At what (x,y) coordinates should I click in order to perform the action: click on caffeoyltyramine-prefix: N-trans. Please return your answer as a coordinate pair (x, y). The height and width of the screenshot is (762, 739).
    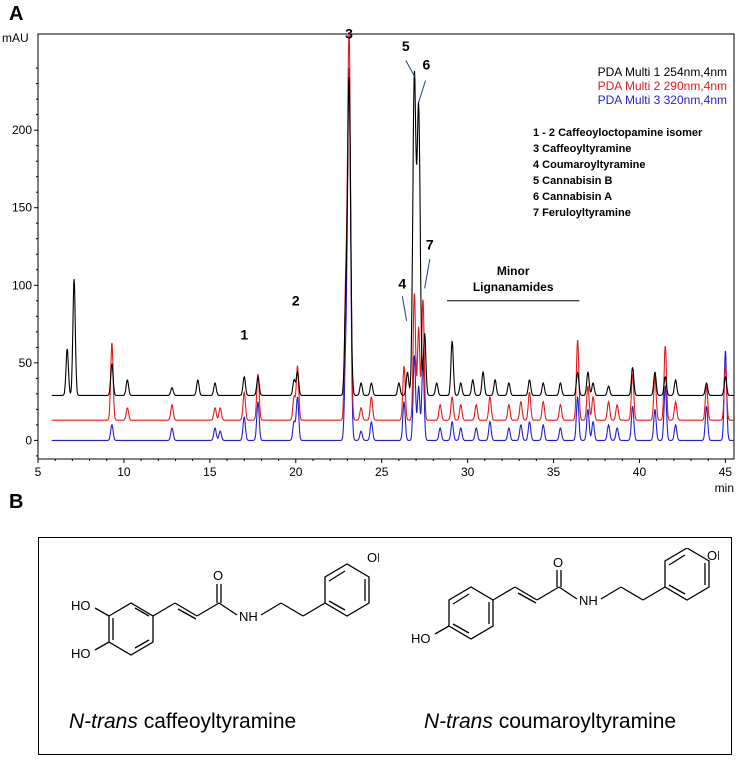
    Looking at the image, I should click on (103, 721).